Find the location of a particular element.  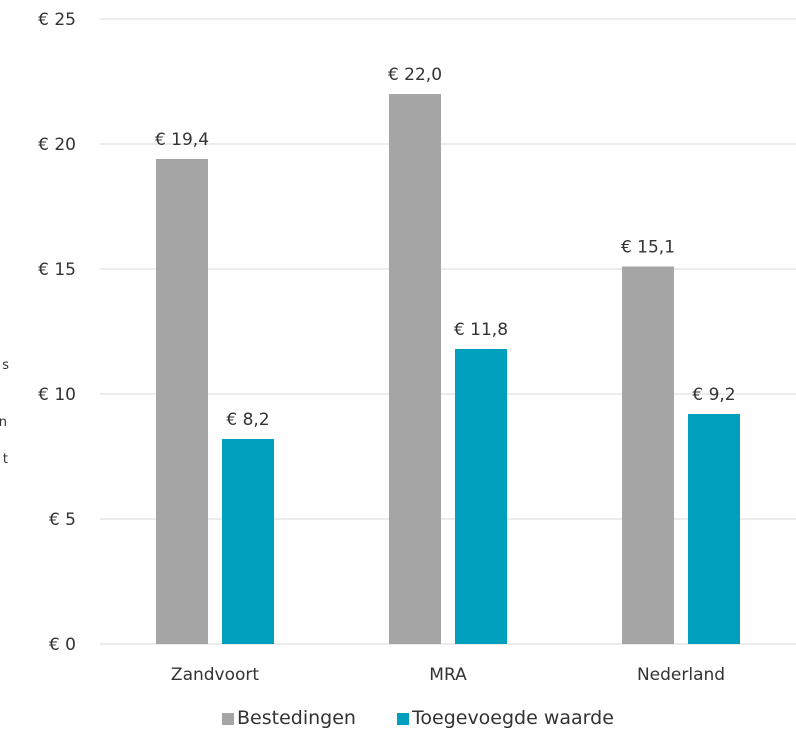

data-label: € 9,2 is located at coordinates (713, 395).